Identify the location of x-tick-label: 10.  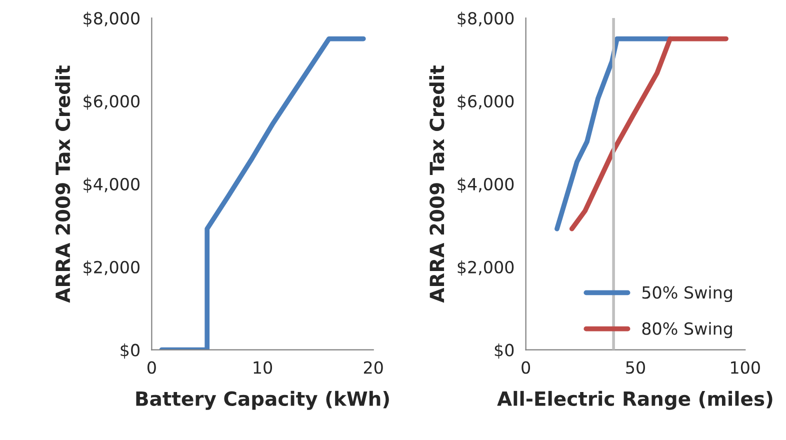
(263, 367).